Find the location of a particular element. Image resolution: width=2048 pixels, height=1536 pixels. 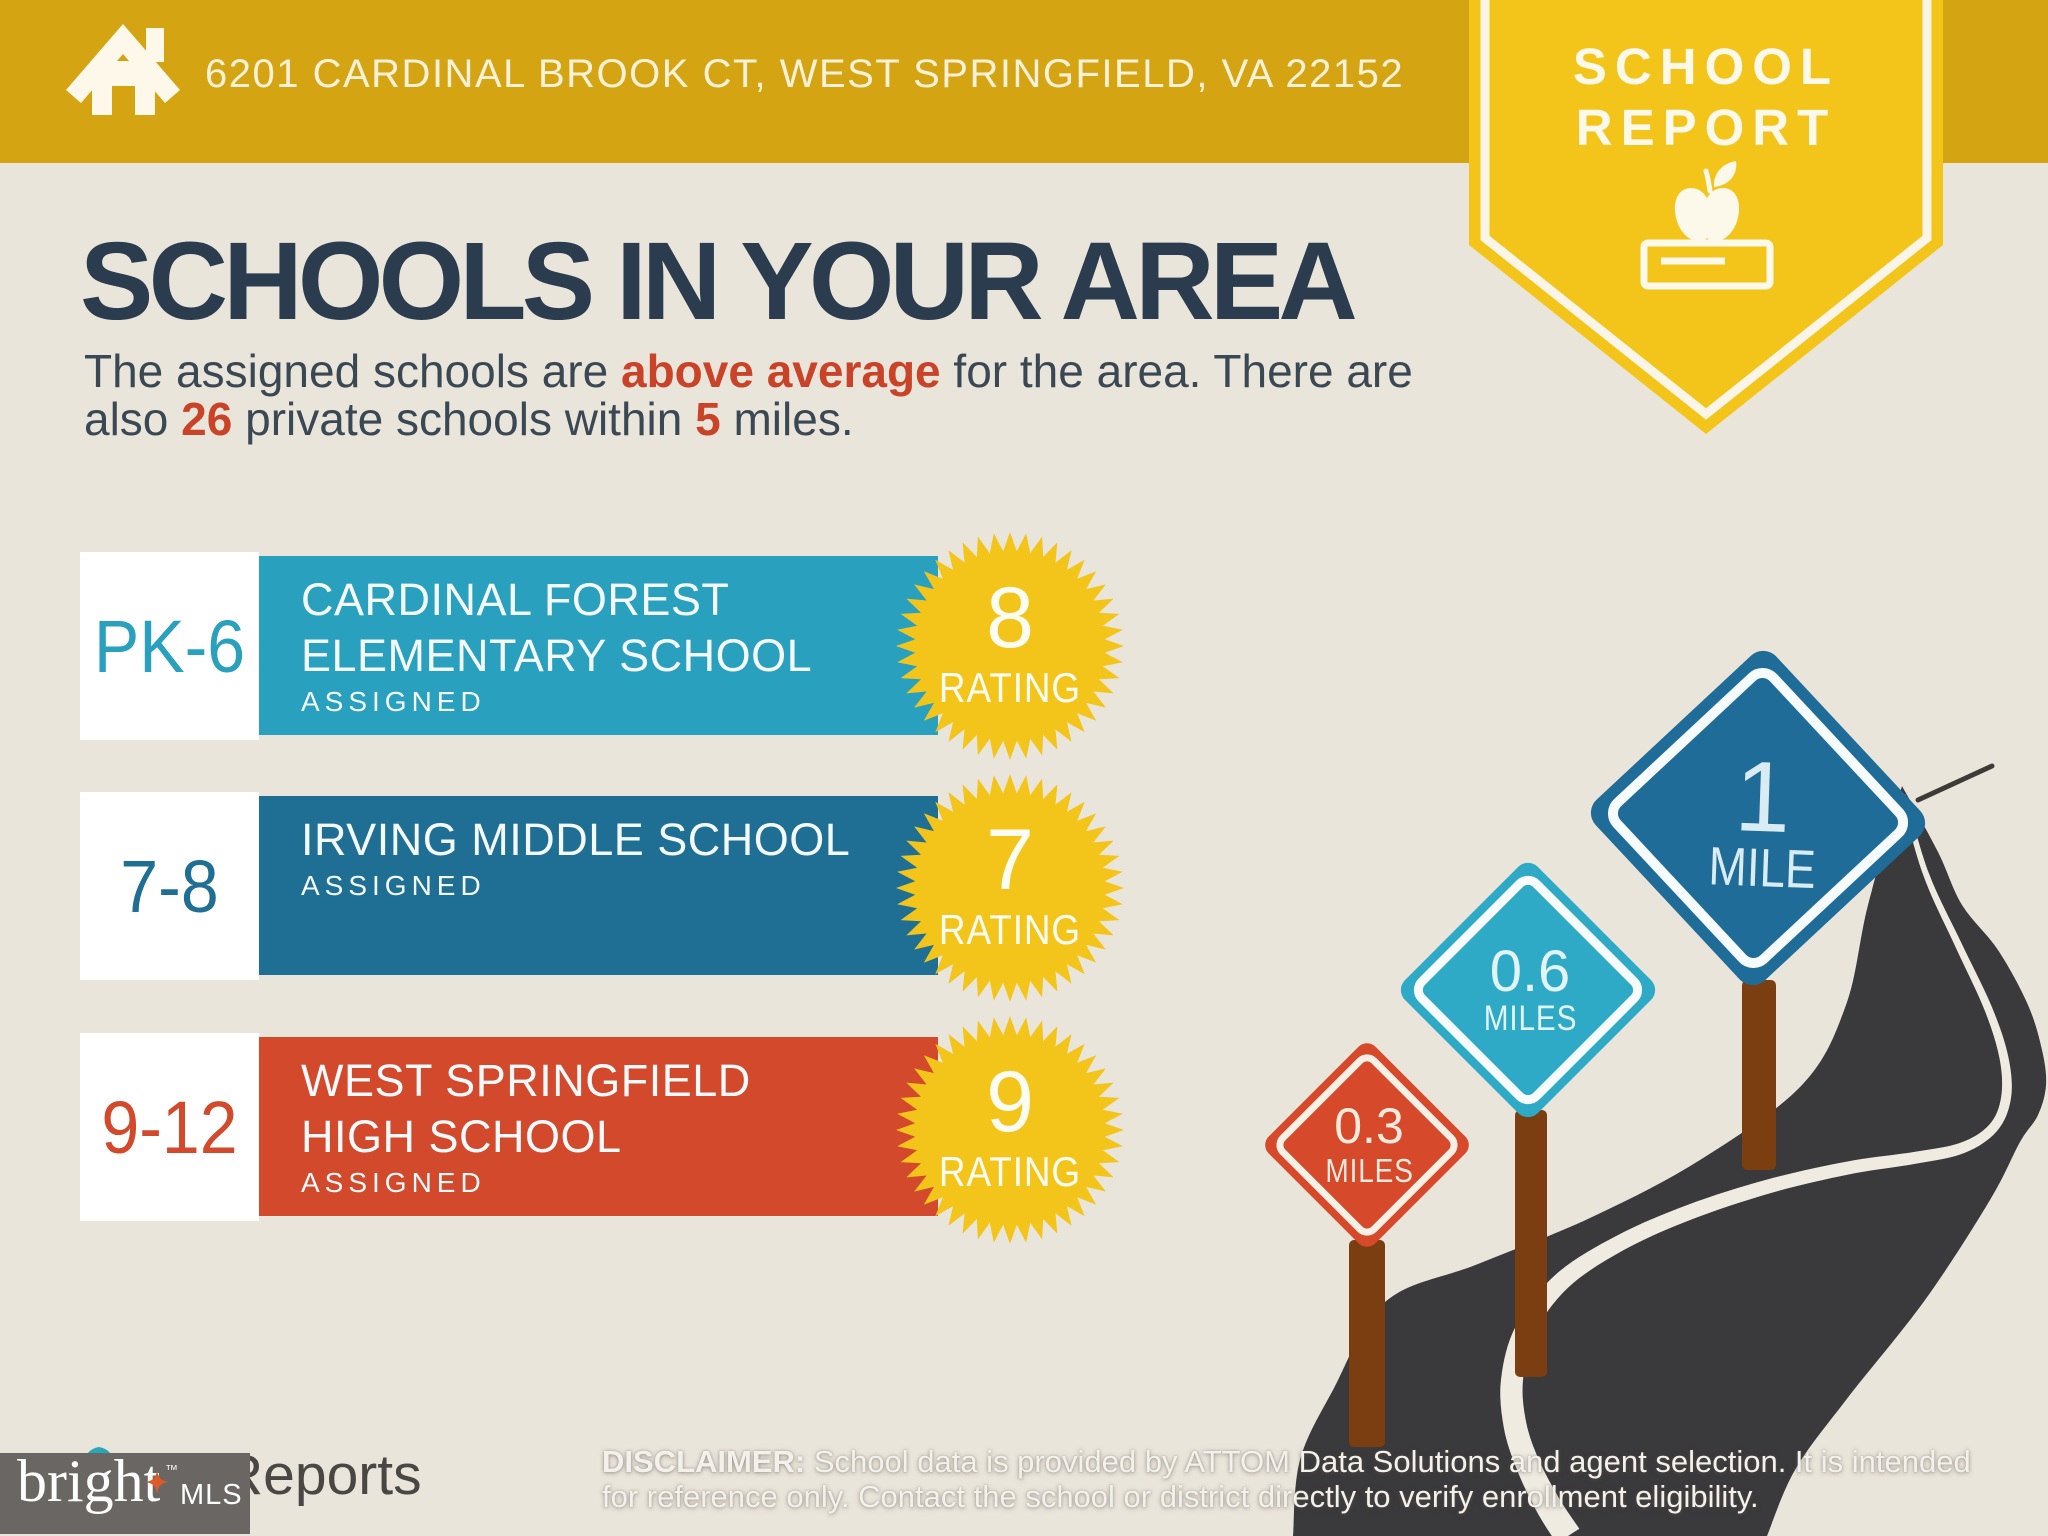

svg-text: 8 is located at coordinates (1010, 618).